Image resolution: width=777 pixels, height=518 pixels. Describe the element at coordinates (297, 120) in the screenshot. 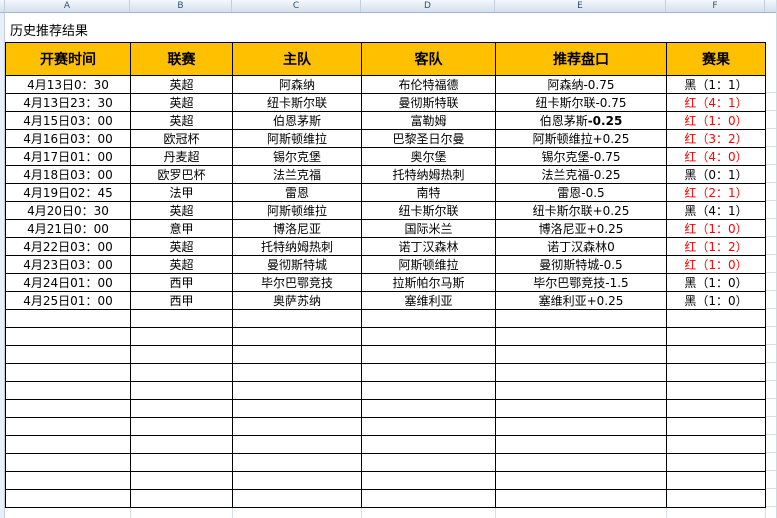

I see `cell-home: 伯恩茅斯` at that location.